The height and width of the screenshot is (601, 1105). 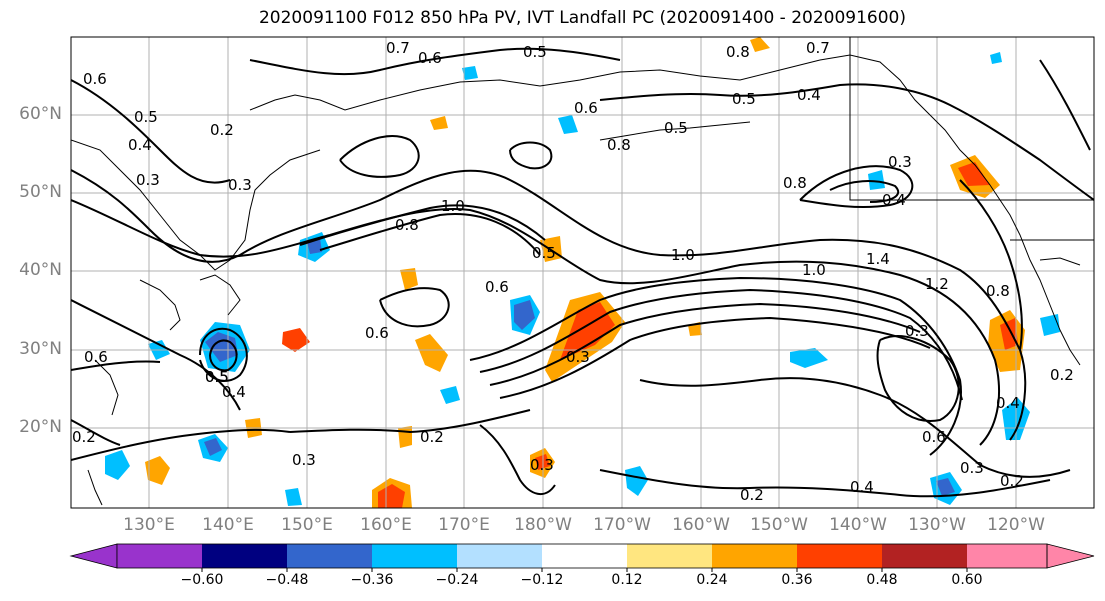 What do you see at coordinates (464, 525) in the screenshot?
I see `lon-label: 170°E` at bounding box center [464, 525].